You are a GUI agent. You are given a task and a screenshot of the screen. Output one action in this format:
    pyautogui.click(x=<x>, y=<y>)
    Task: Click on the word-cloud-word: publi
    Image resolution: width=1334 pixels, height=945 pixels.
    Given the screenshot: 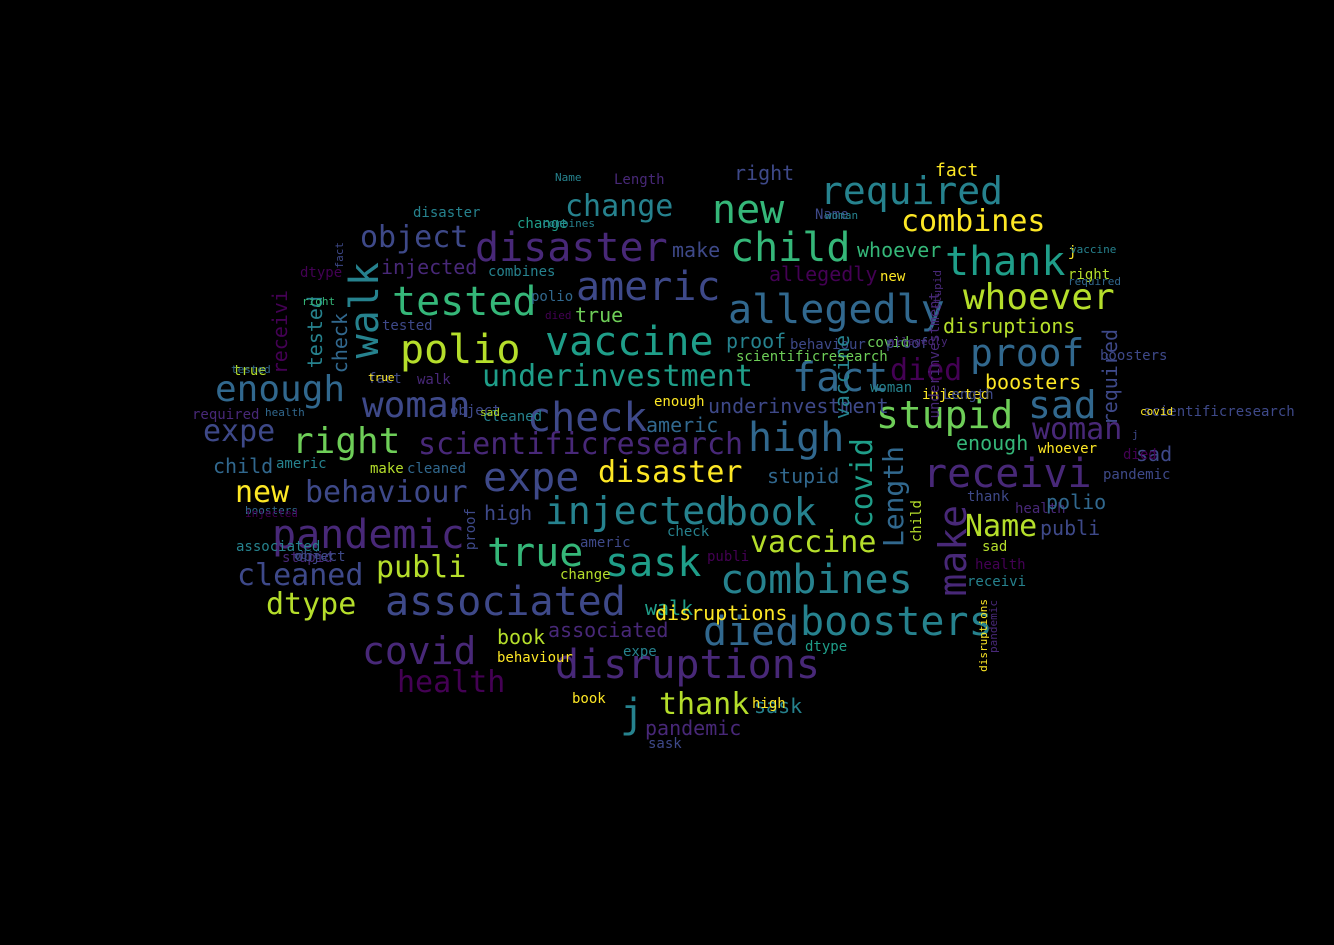 What is the action you would take?
    pyautogui.click(x=421, y=567)
    